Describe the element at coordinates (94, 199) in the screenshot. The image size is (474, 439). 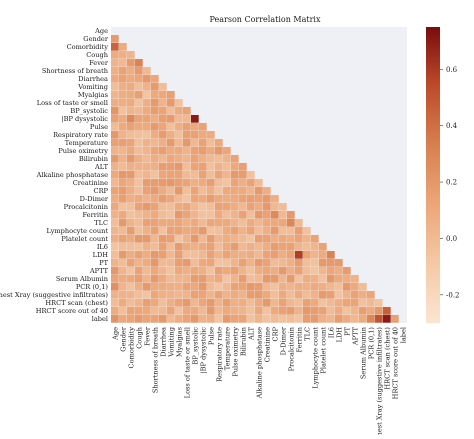
I see `y-tick-label: D-Dimer` at that location.